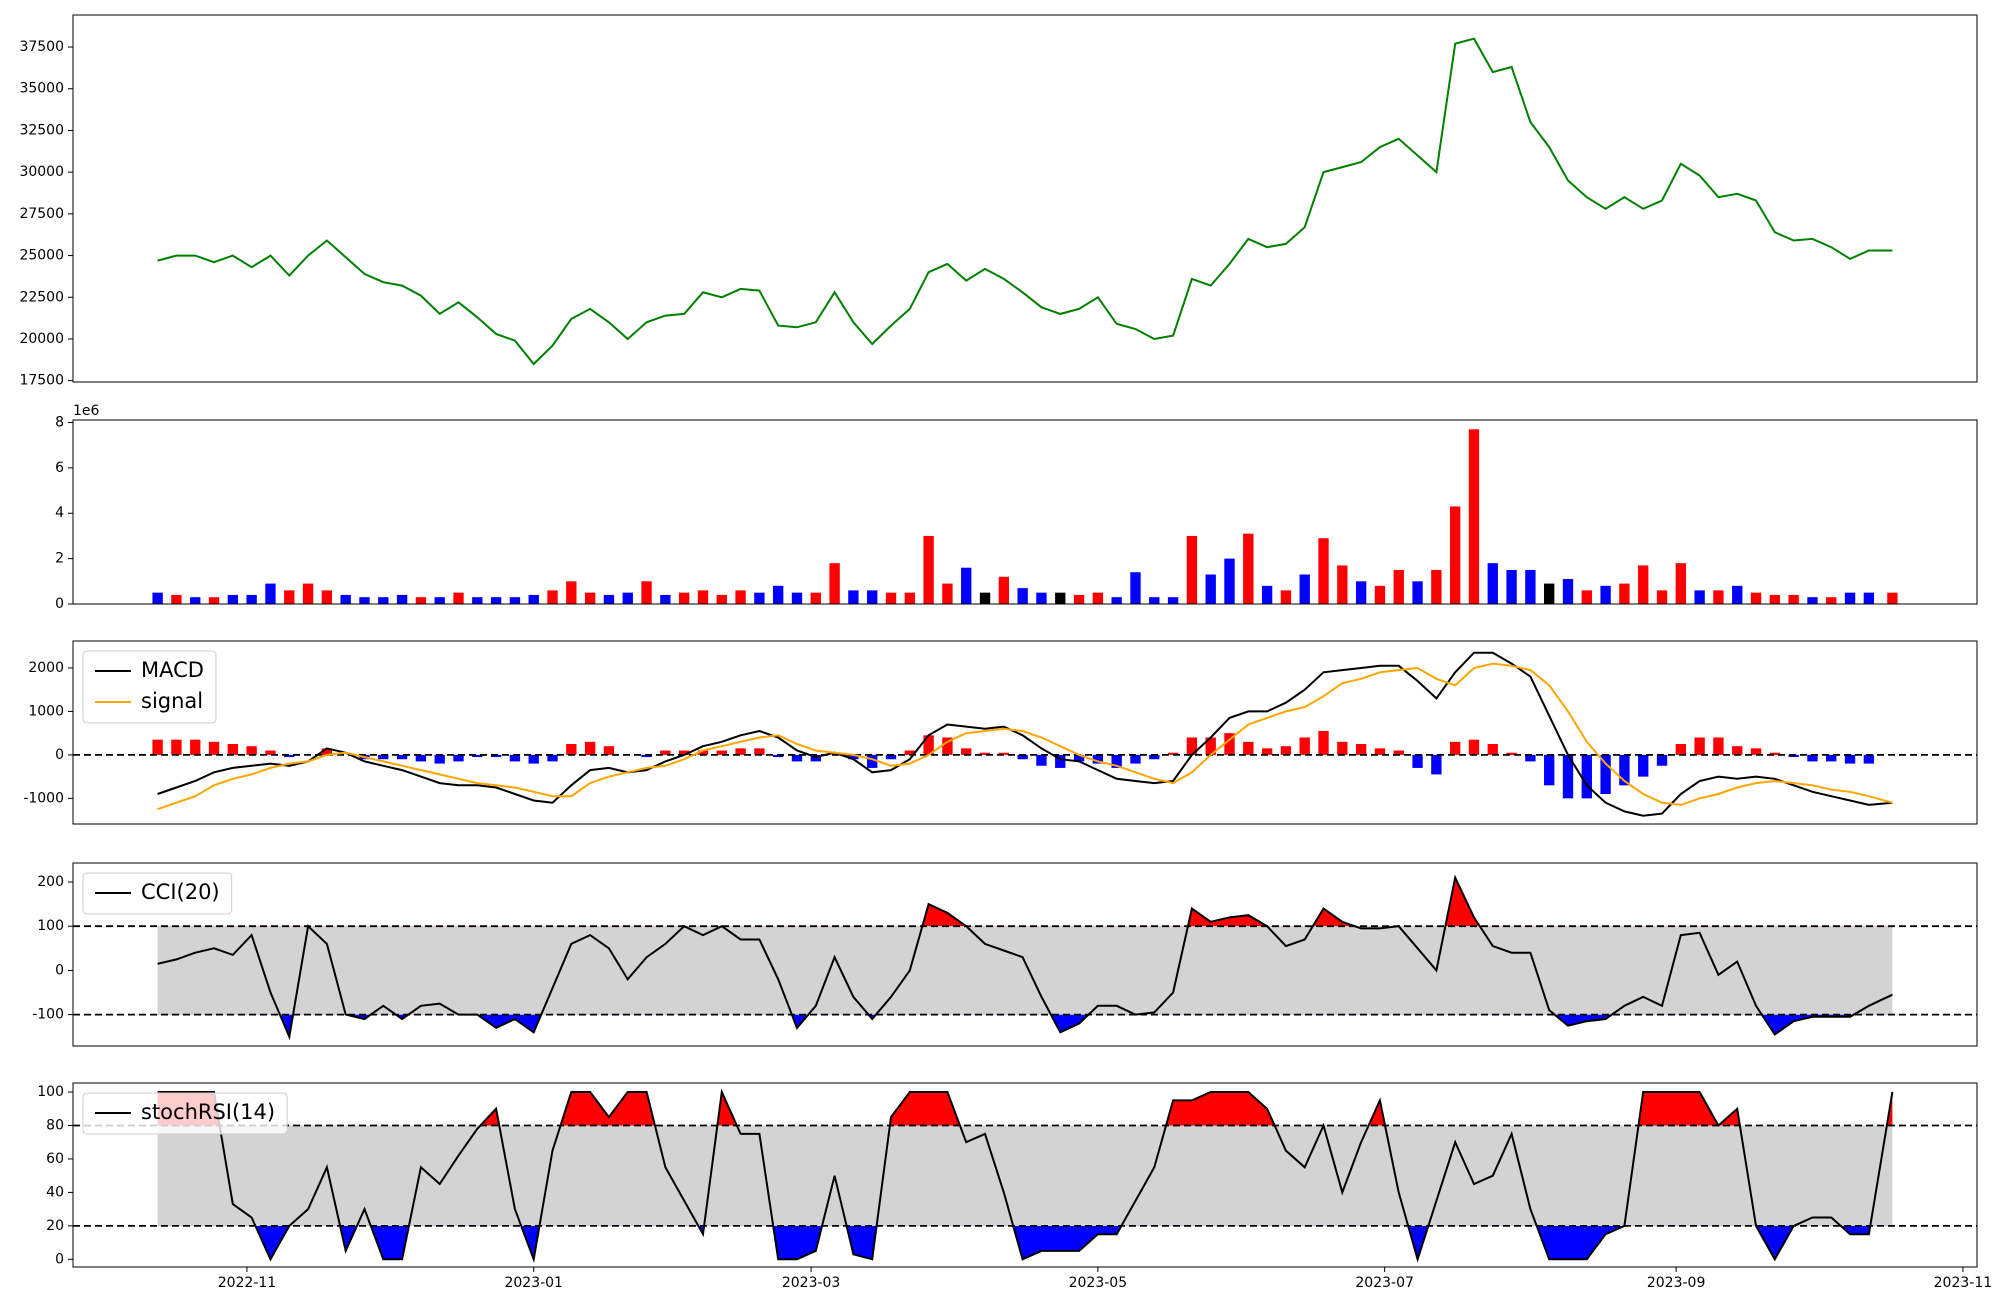  What do you see at coordinates (172, 701) in the screenshot?
I see `legend-label: signal` at bounding box center [172, 701].